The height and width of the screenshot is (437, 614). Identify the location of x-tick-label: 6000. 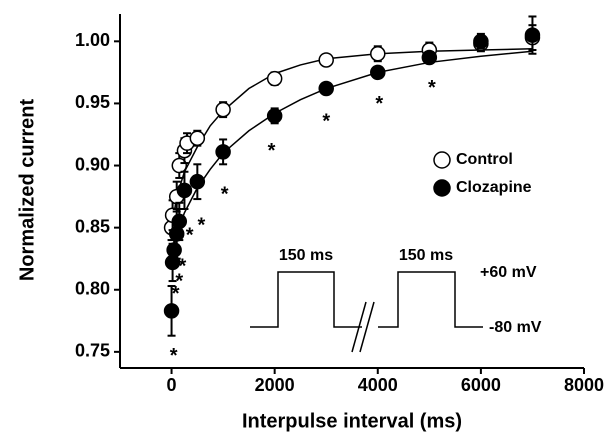
(481, 385).